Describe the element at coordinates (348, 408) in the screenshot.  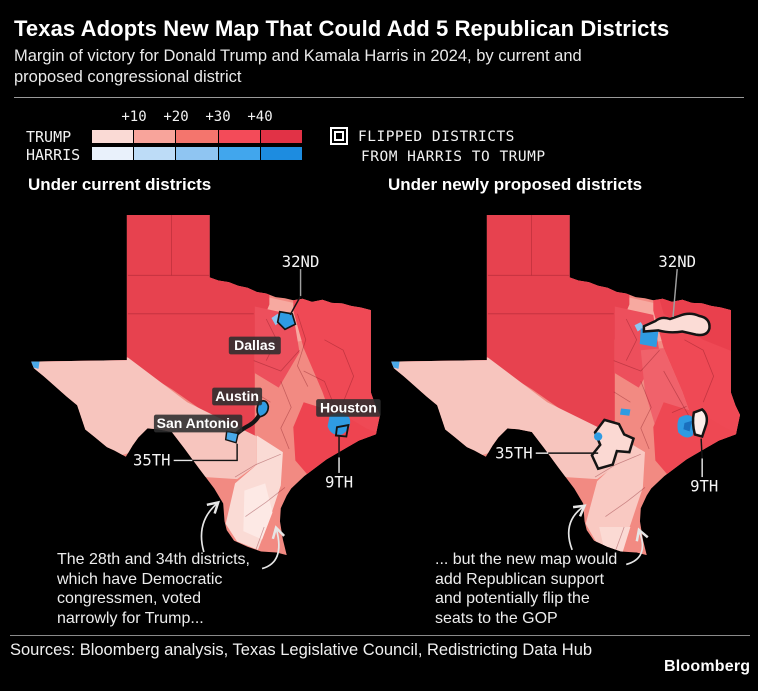
I see `city-label-houston: Houston` at that location.